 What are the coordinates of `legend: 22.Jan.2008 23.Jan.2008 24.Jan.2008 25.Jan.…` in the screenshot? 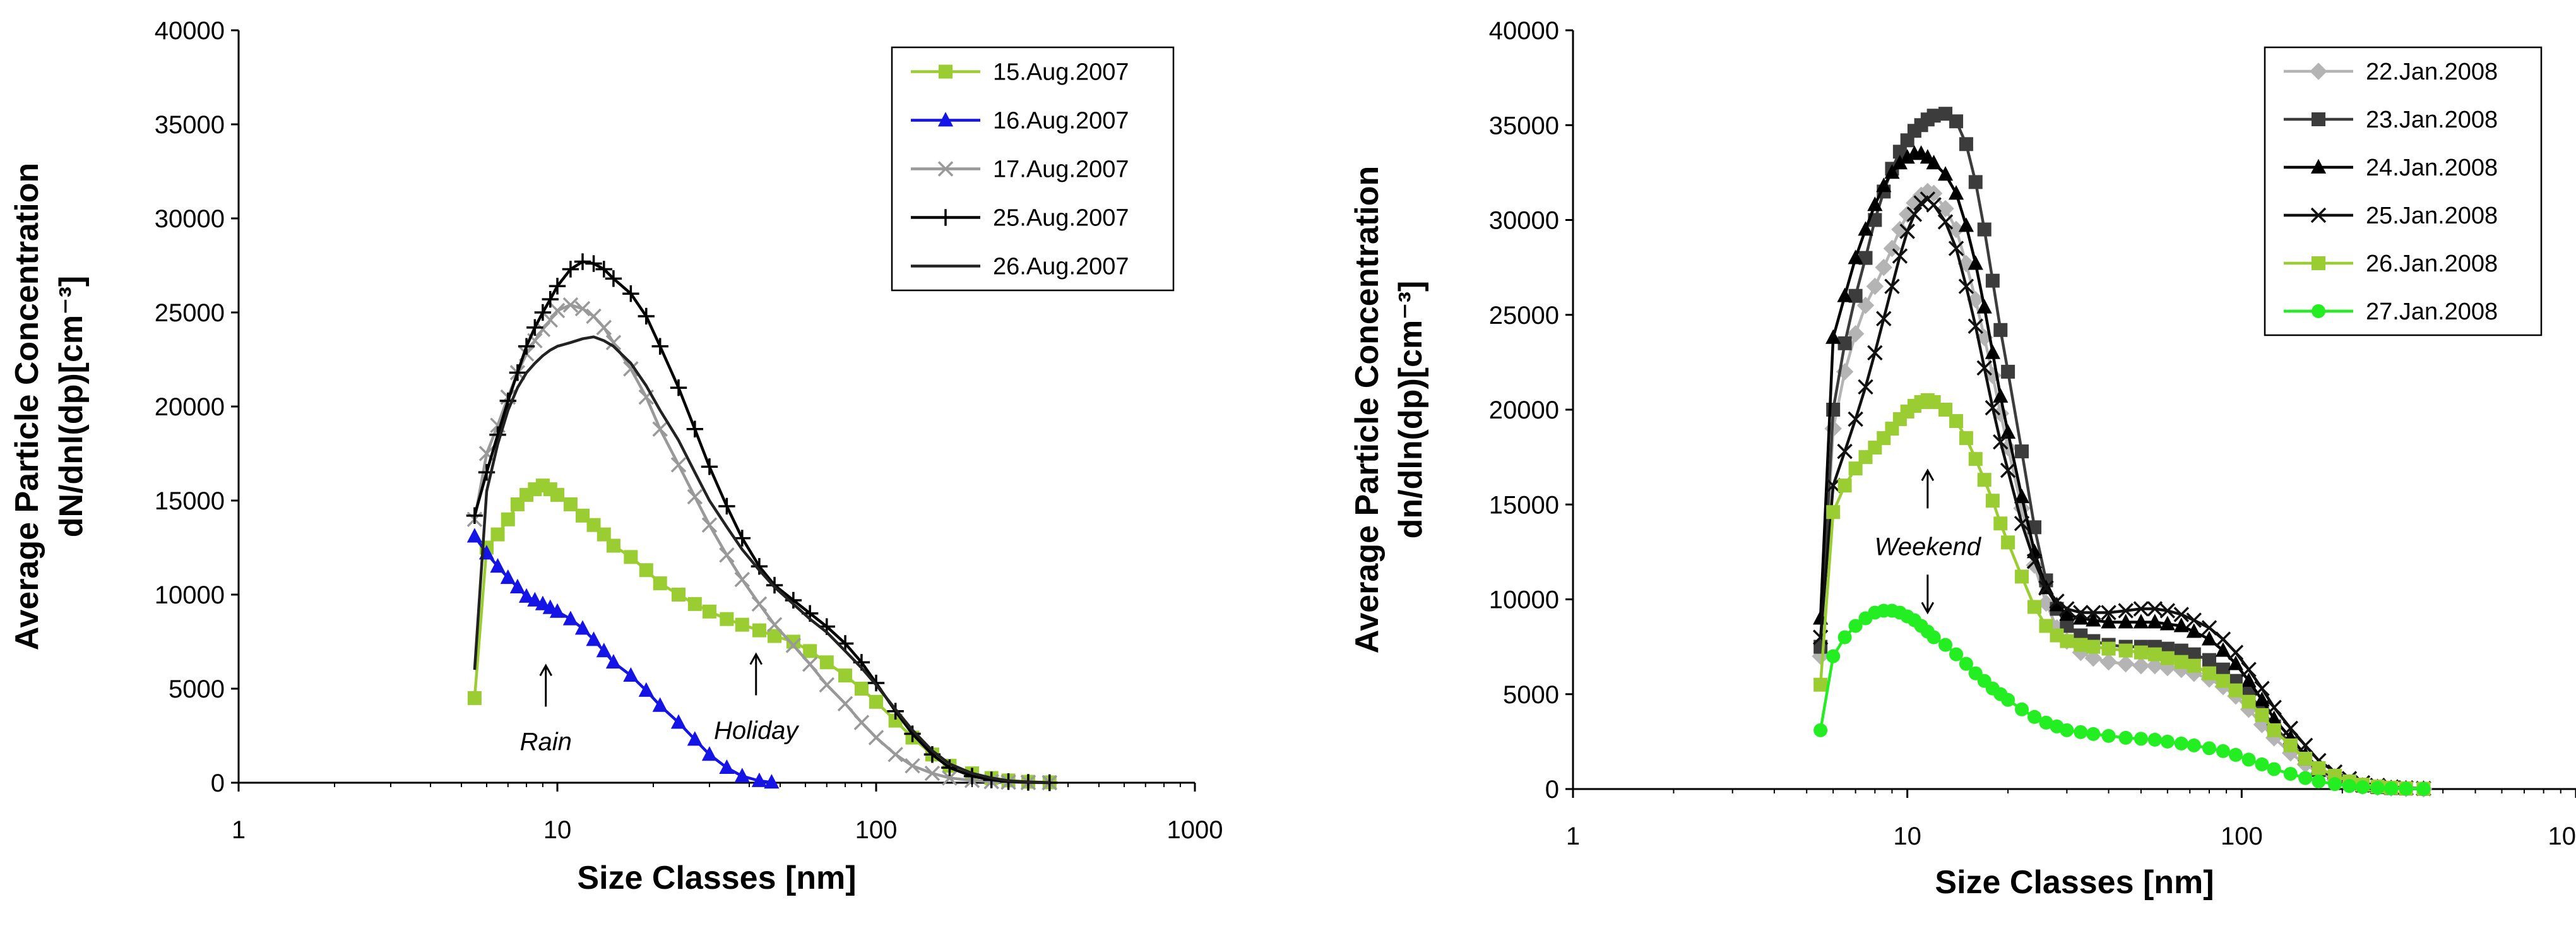 It's located at (2404, 191).